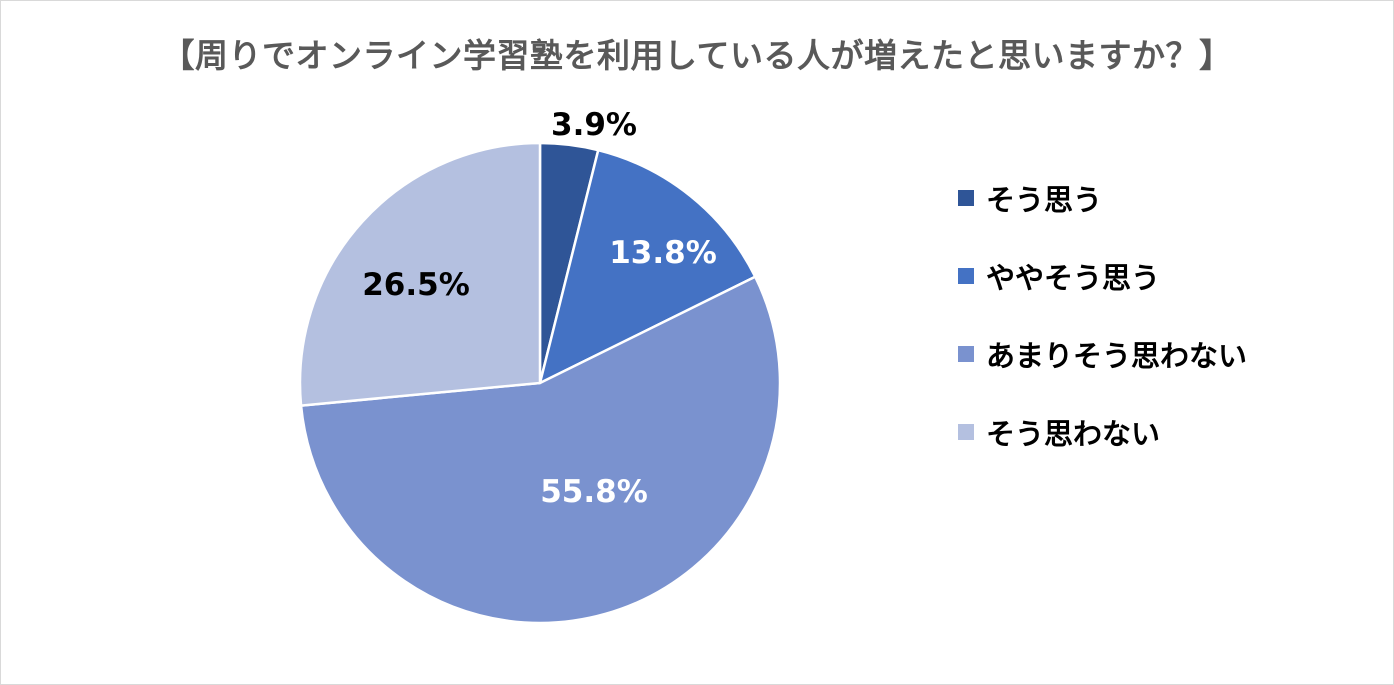  I want to click on legend-item-sou-omou: そう思う, so click(1030, 198).